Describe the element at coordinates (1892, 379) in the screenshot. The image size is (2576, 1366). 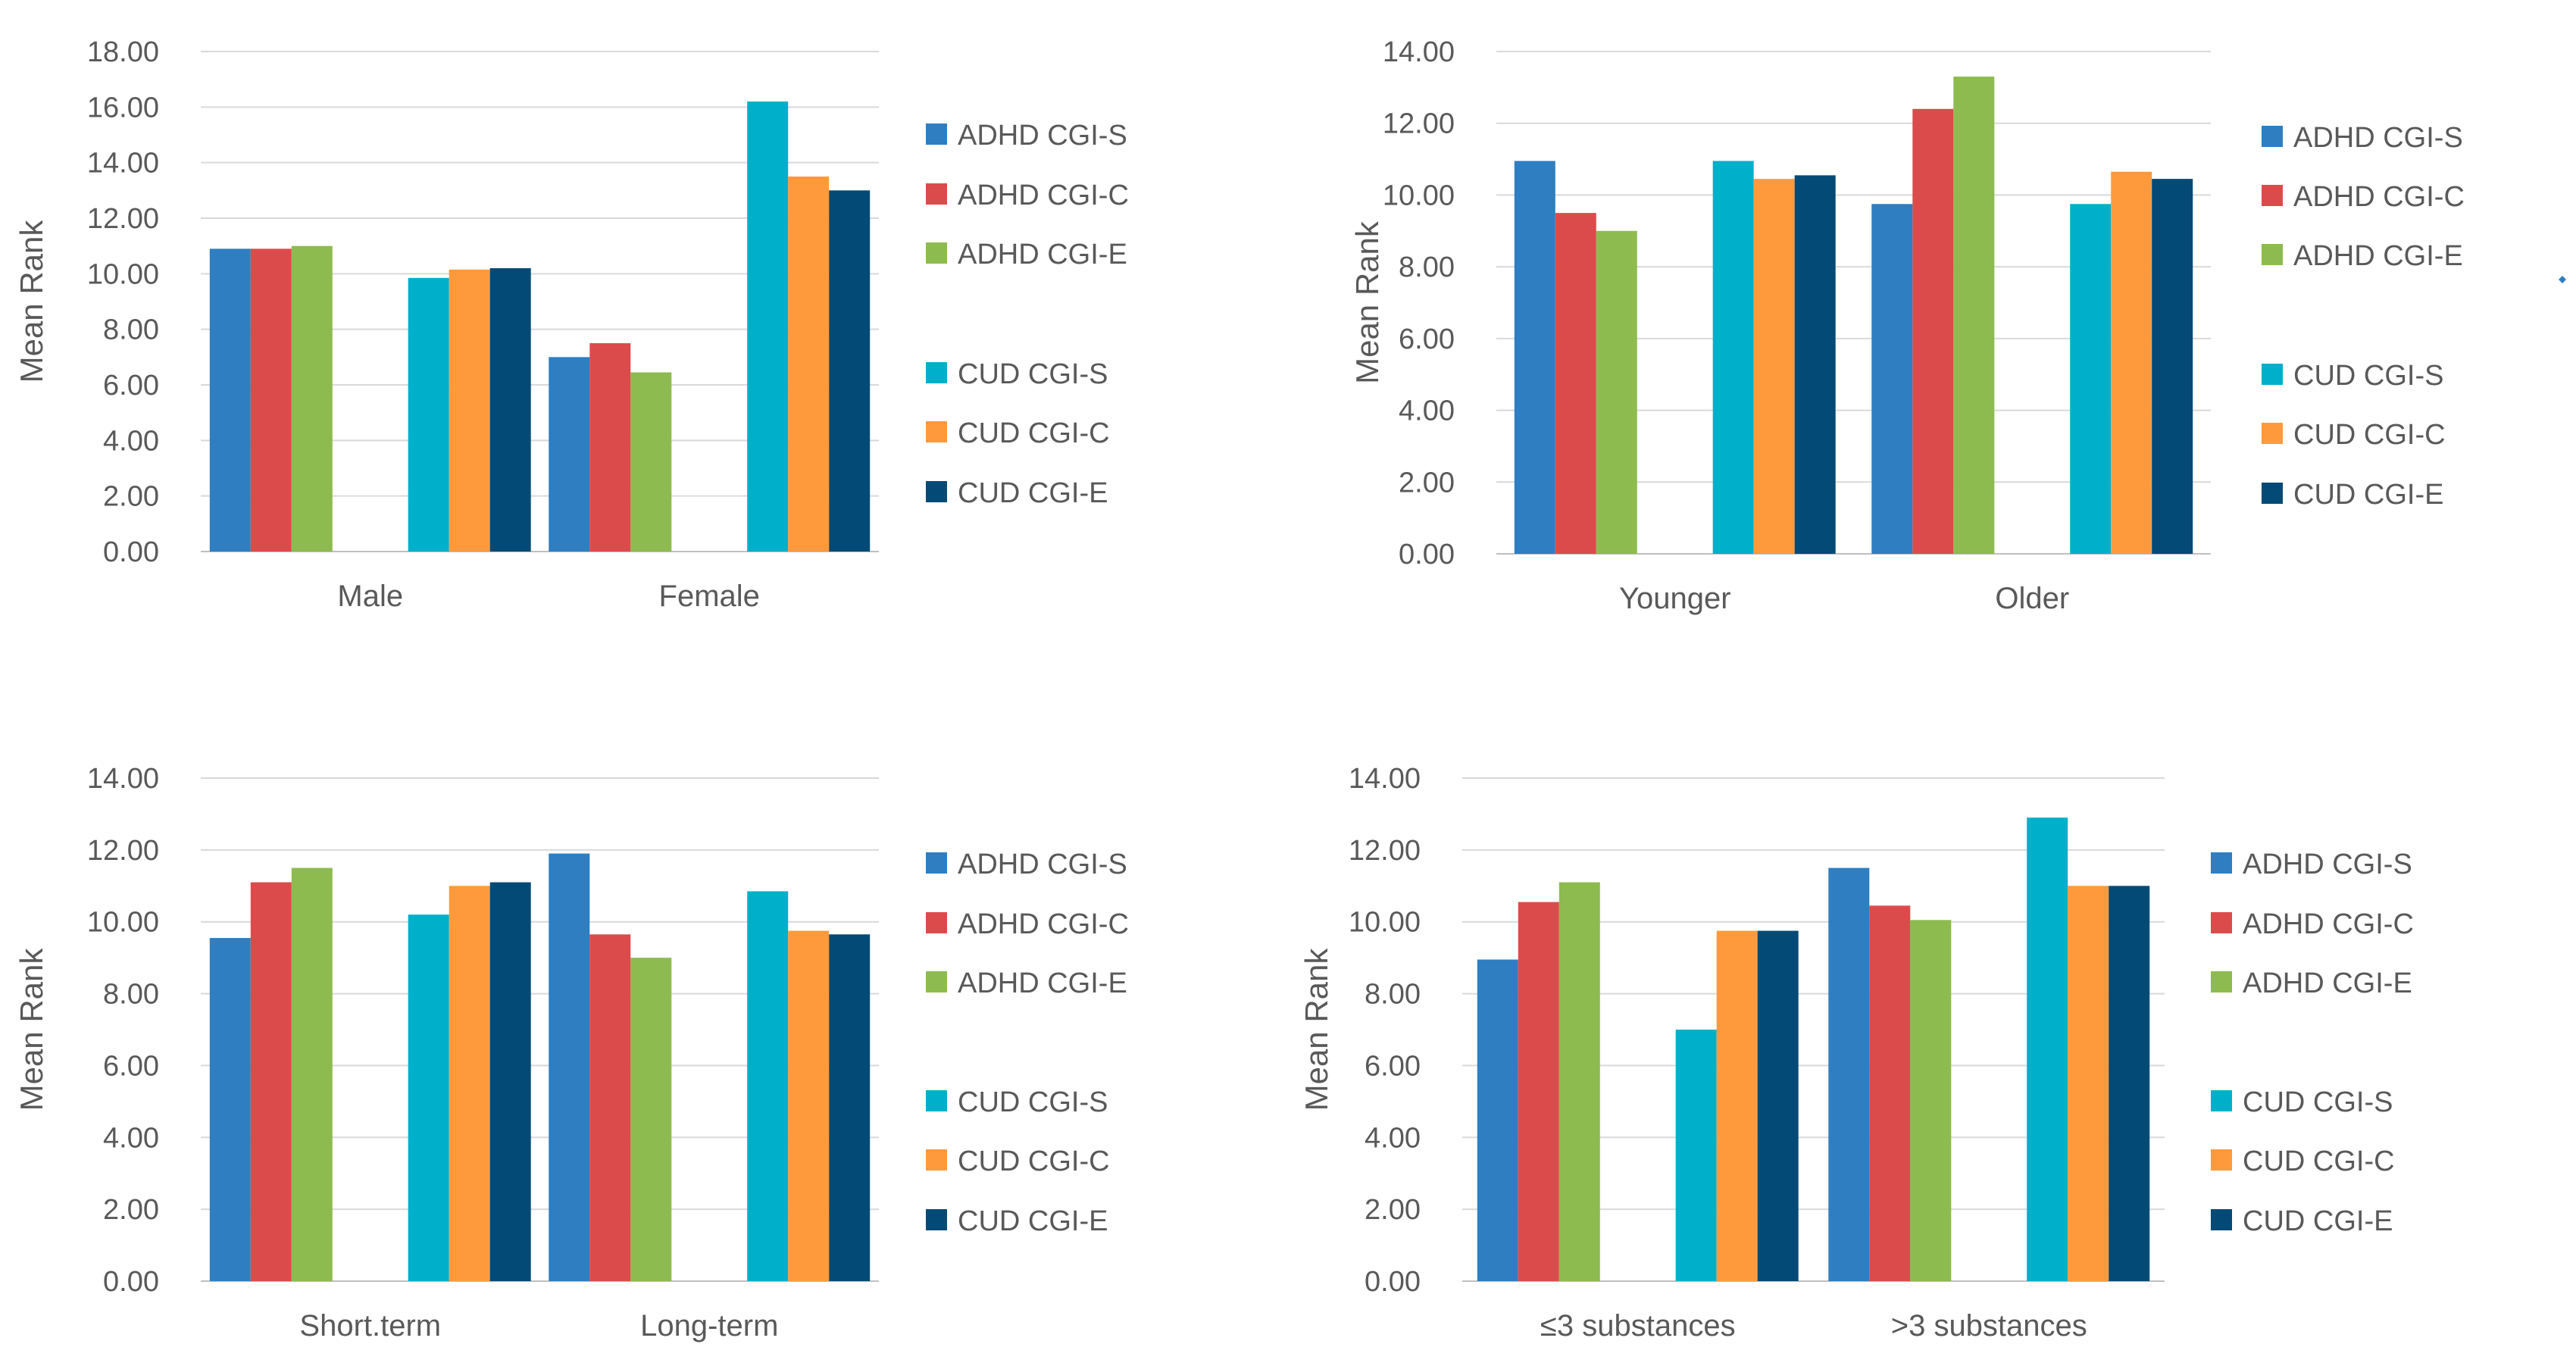
I see `bar-adhd-cgi-s-older` at that location.